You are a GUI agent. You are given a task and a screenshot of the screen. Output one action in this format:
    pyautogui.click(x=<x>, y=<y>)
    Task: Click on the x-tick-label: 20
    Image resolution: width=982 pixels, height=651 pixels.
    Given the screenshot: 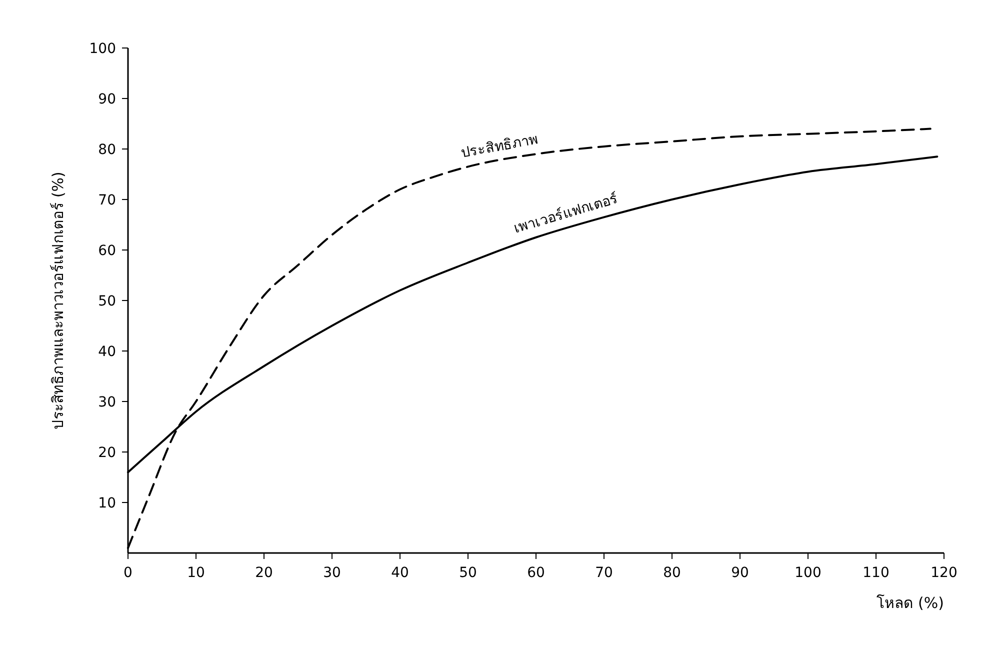 What is the action you would take?
    pyautogui.click(x=264, y=573)
    